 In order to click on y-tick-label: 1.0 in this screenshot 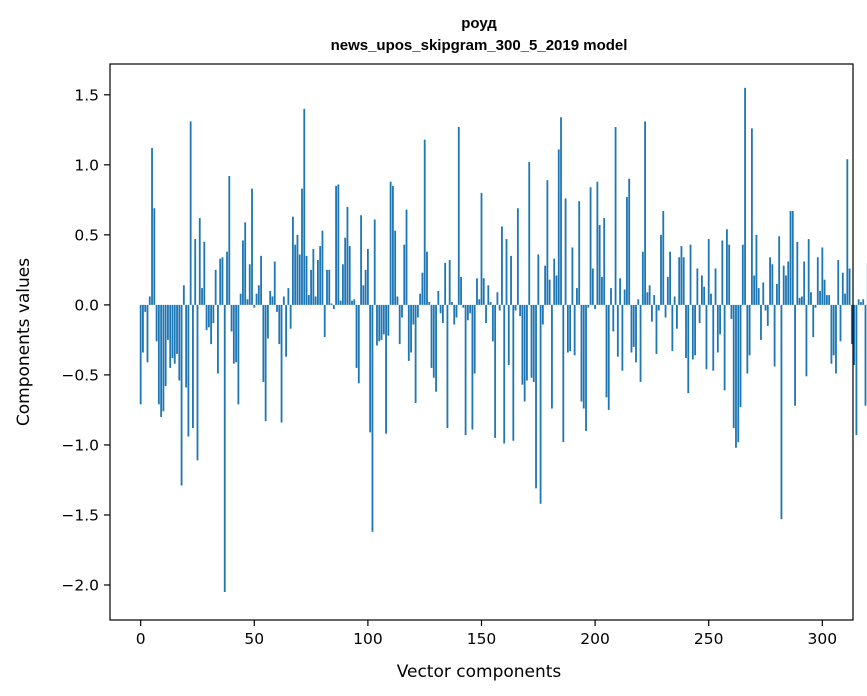, I will do `click(86, 165)`.